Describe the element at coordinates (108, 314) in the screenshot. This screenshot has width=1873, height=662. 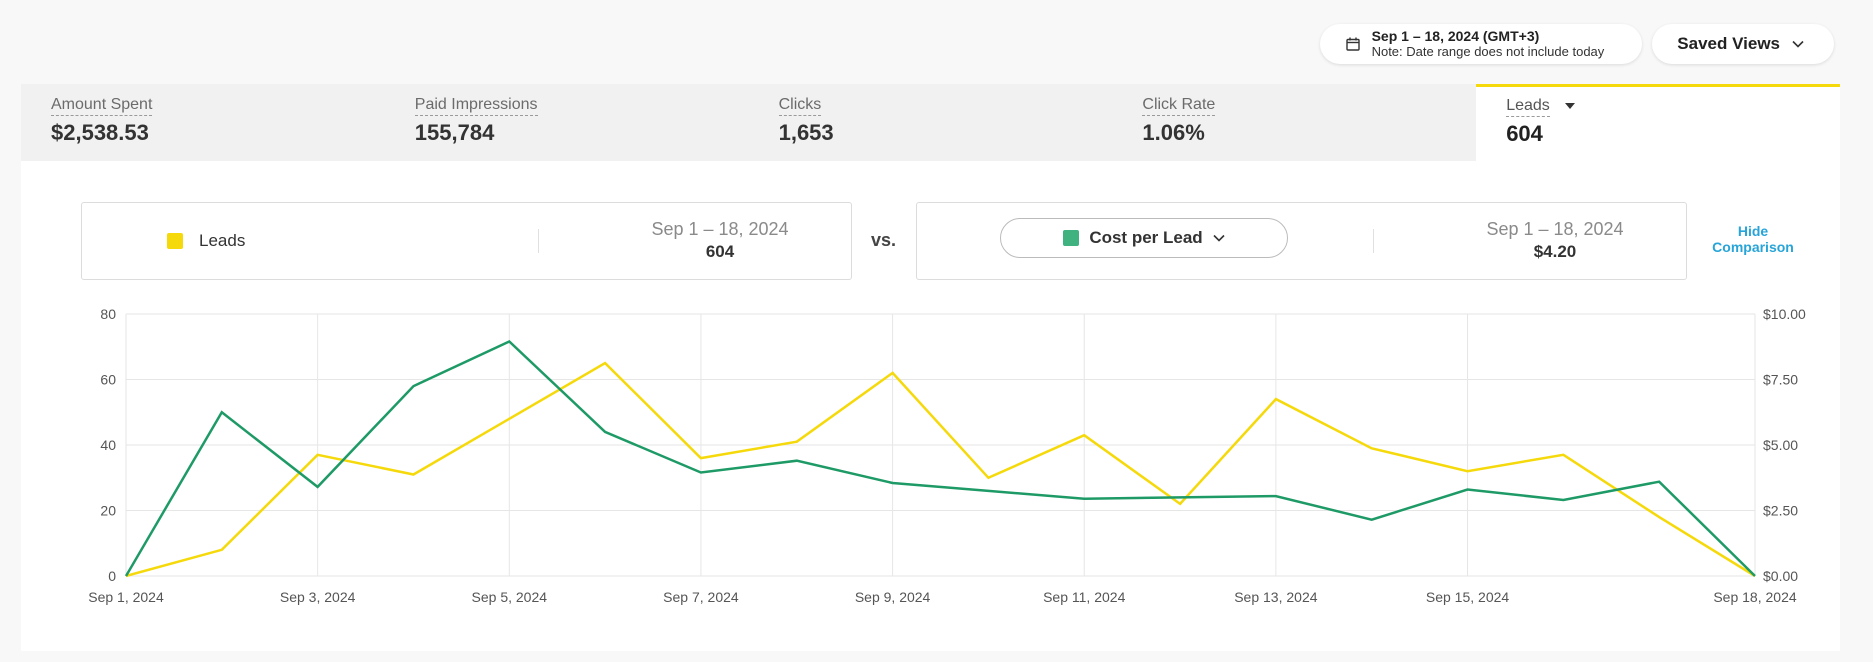
I see `y-left-tick-label: 80` at that location.